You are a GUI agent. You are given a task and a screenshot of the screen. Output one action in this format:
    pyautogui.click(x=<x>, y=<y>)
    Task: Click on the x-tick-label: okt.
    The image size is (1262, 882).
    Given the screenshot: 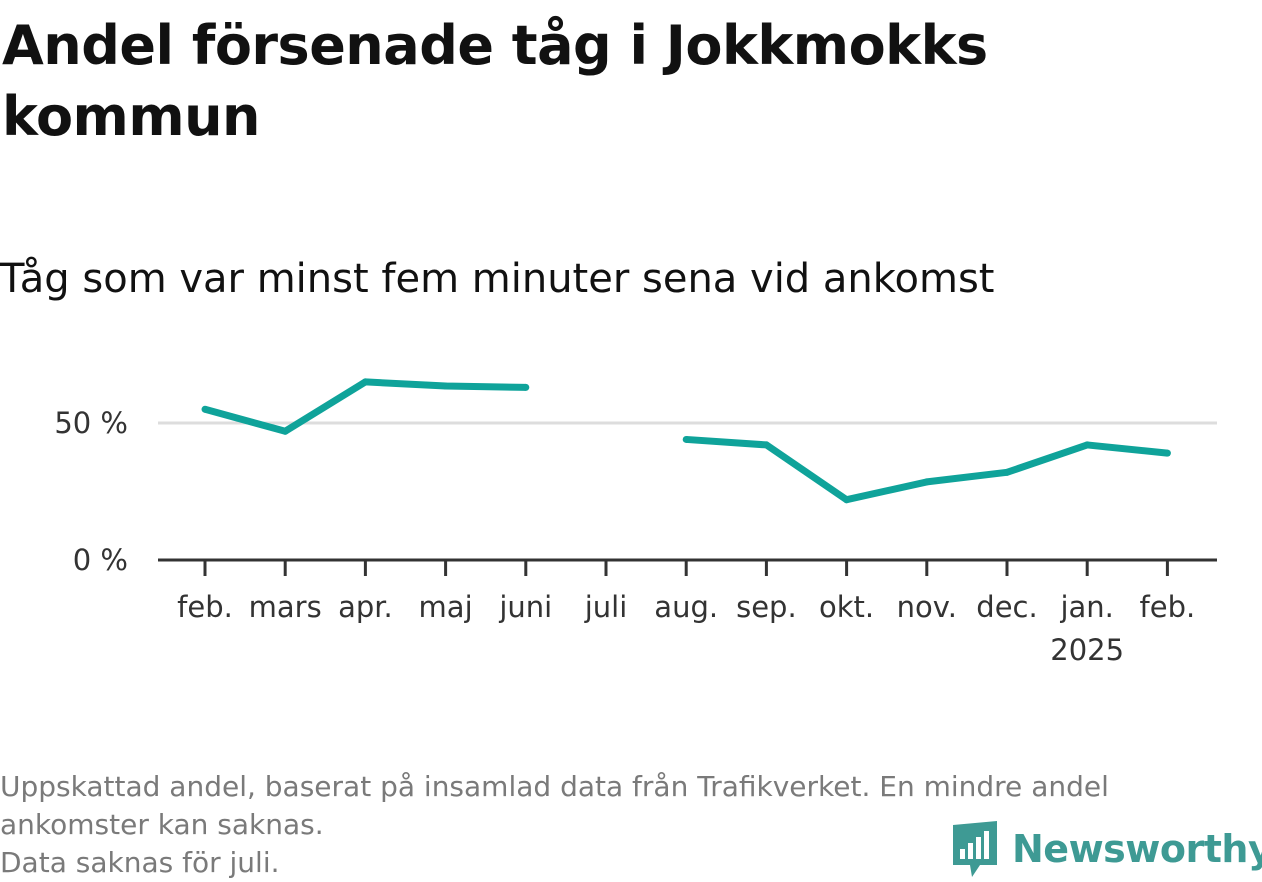 What is the action you would take?
    pyautogui.click(x=846, y=607)
    